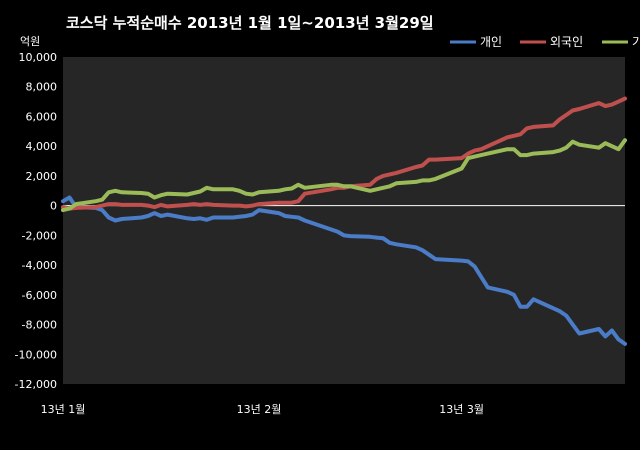  I want to click on x-tick-labels: 13년 1월 13년 2월 13년 3월, so click(262, 409).